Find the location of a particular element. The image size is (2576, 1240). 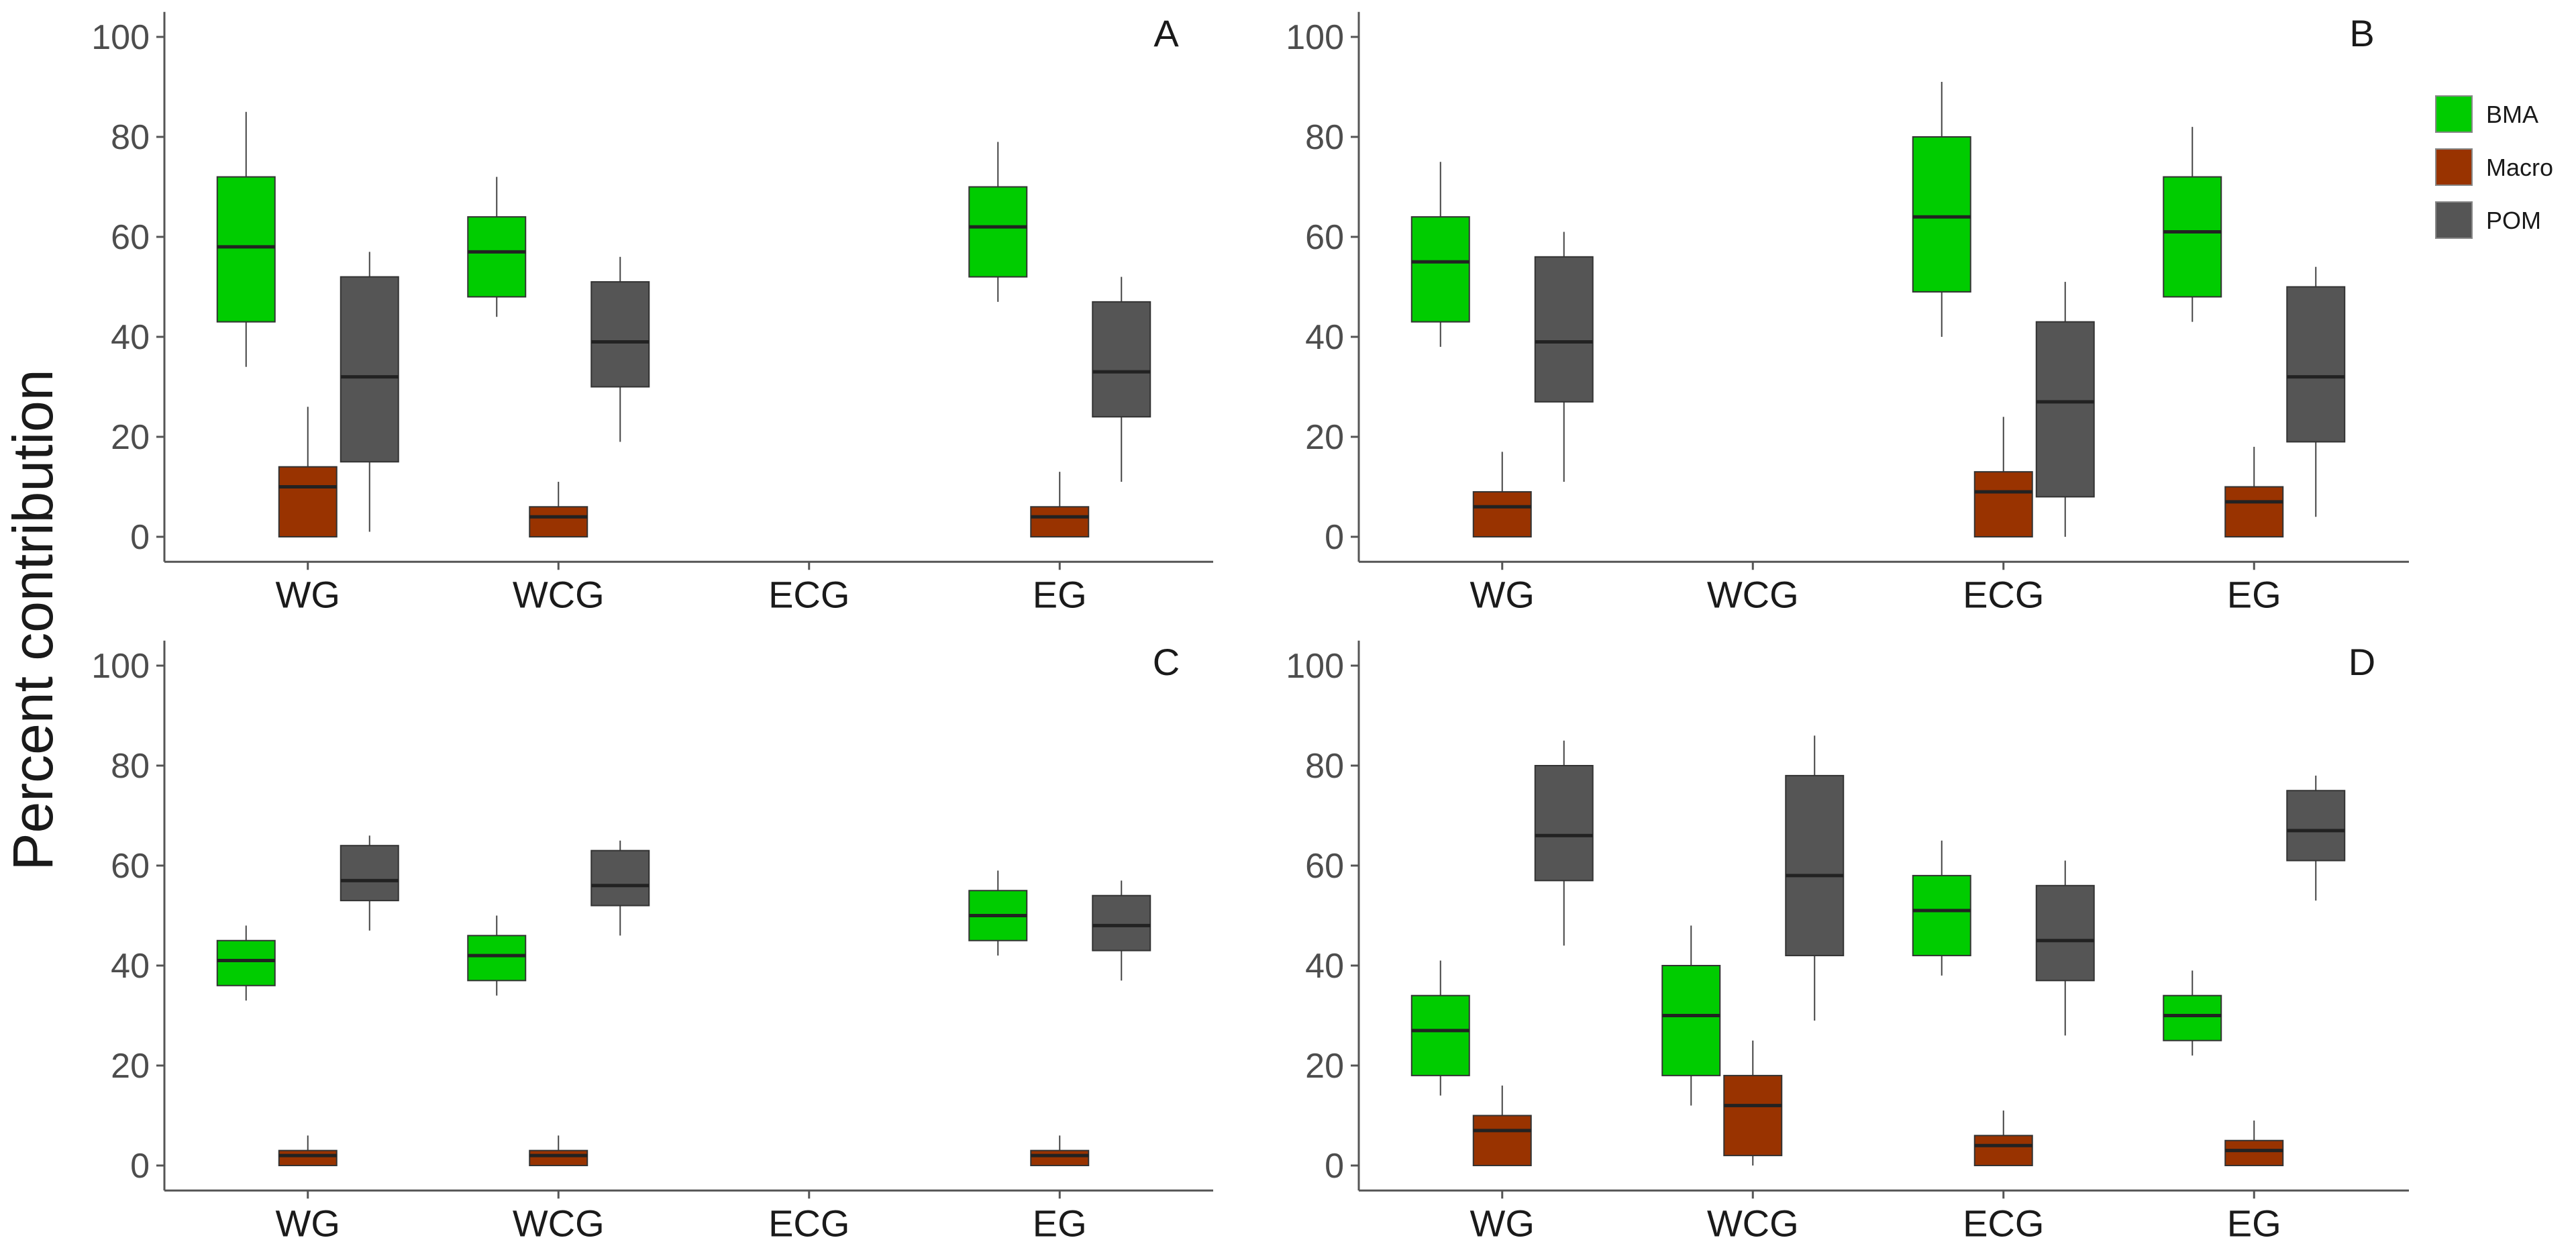

panel-letter: D is located at coordinates (2362, 662).